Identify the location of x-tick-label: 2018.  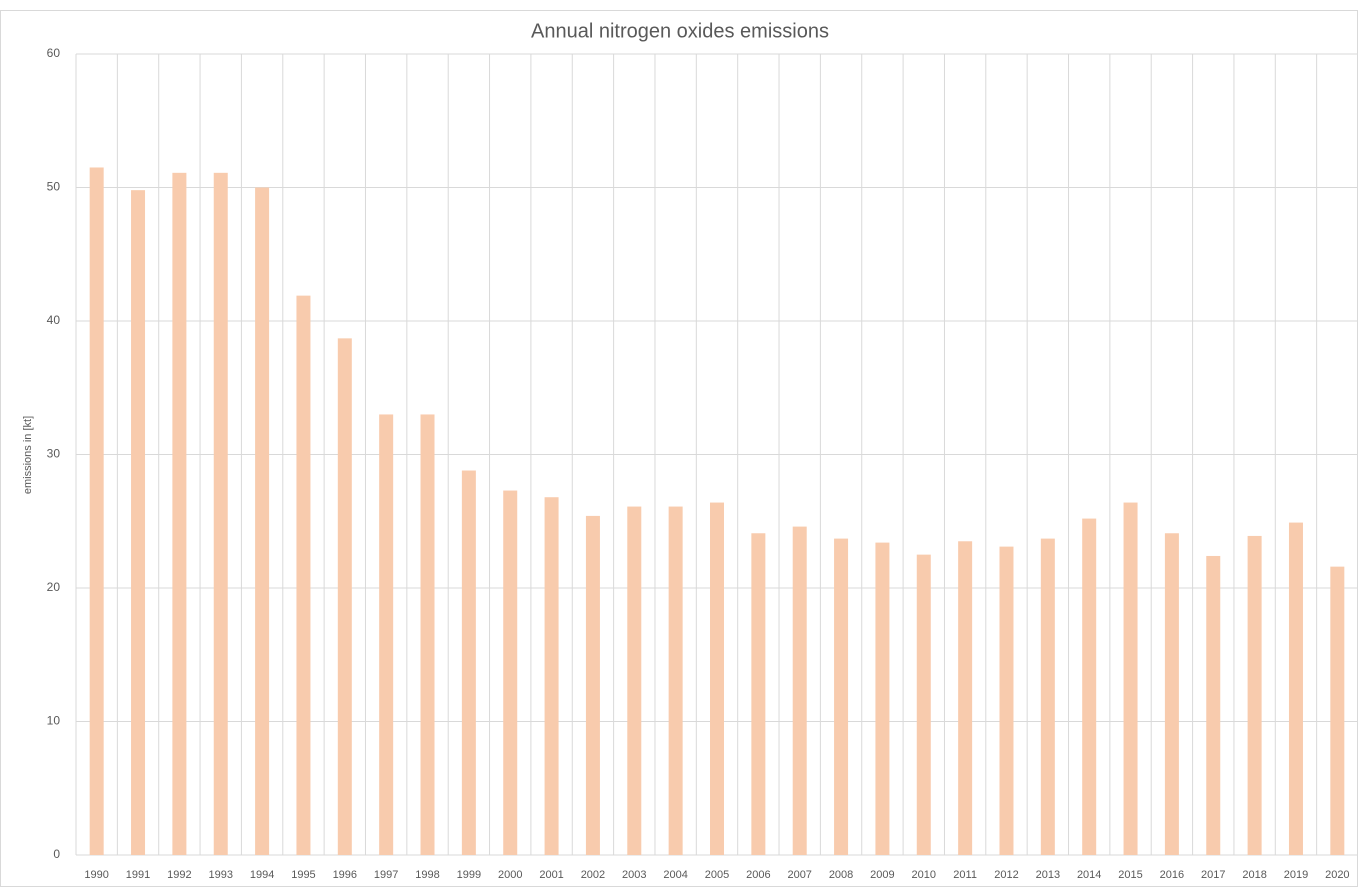
(1254, 875).